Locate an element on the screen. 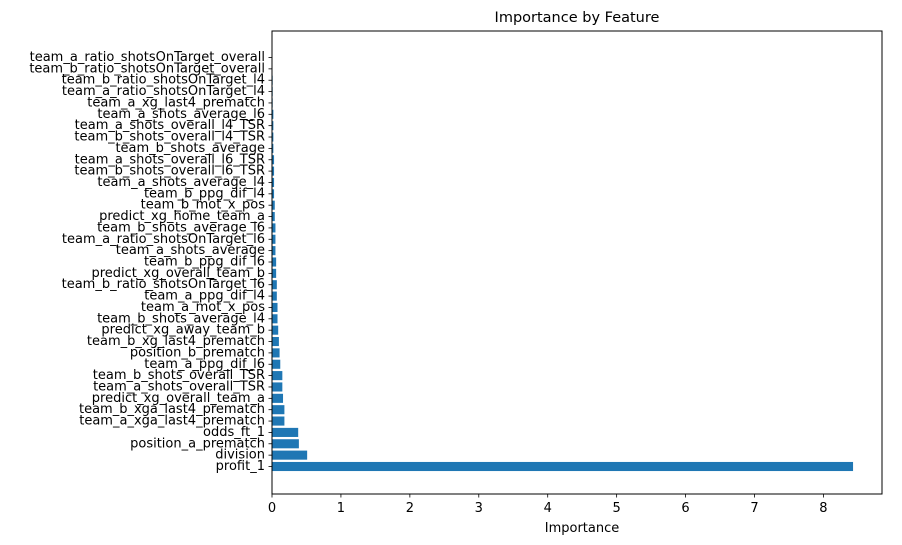 Image resolution: width=902 pixels, height=545 pixels. chart-title: Importance by Feature is located at coordinates (577, 18).